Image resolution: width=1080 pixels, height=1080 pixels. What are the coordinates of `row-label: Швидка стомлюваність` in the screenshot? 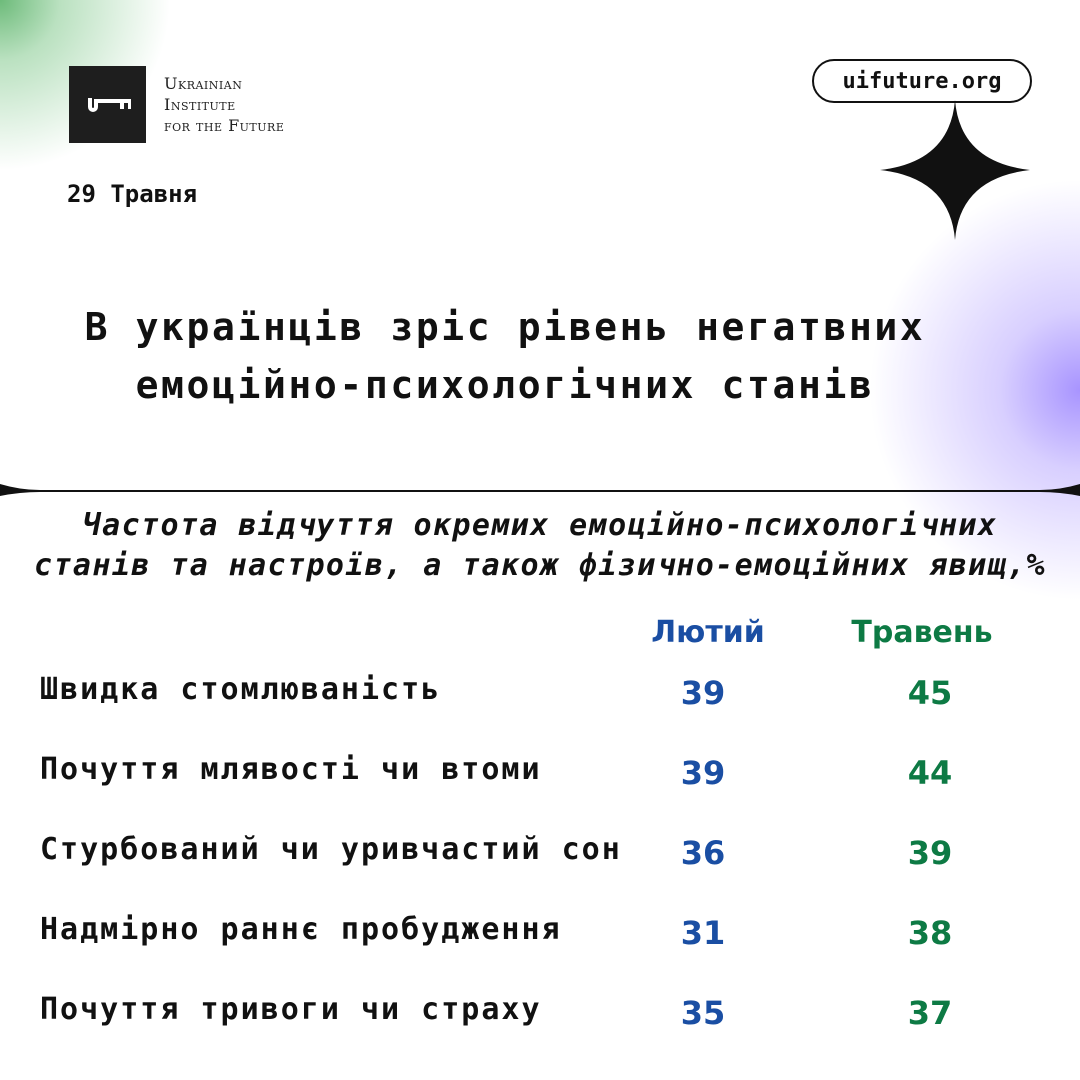 It's located at (241, 689).